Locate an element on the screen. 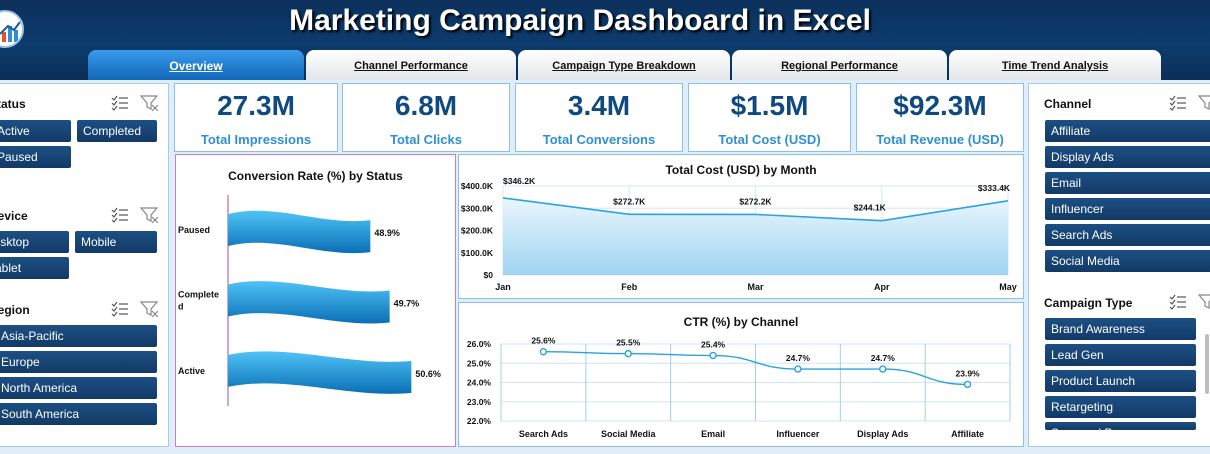  category-label: Active is located at coordinates (191, 371).